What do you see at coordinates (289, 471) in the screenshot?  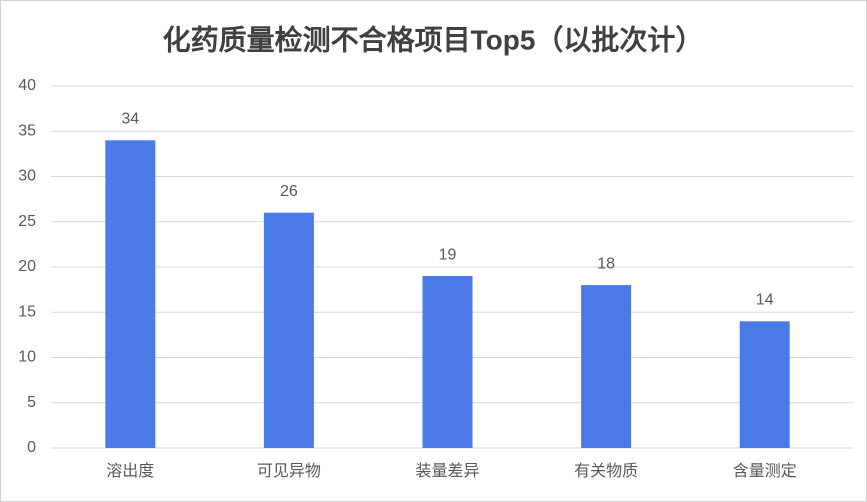 I see `x-tick-label: 可见异物` at bounding box center [289, 471].